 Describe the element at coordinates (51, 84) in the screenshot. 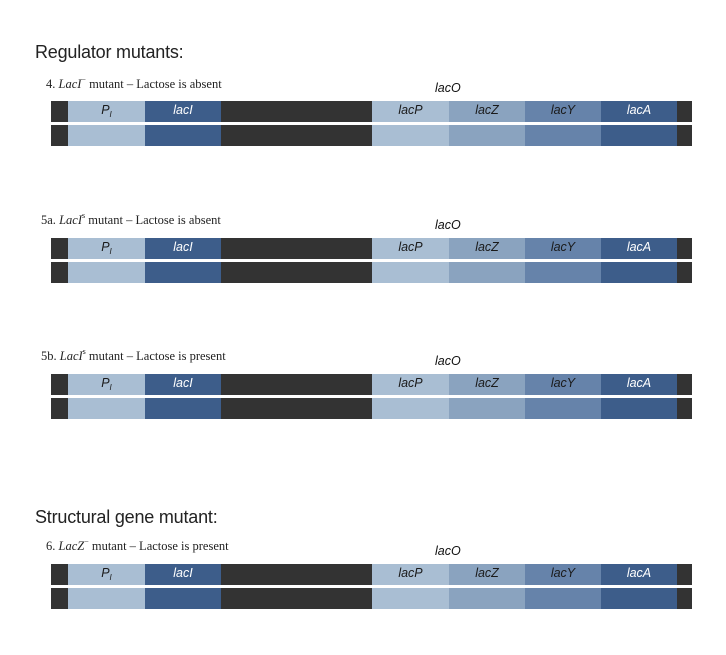

I see `panel-number: 4.` at that location.